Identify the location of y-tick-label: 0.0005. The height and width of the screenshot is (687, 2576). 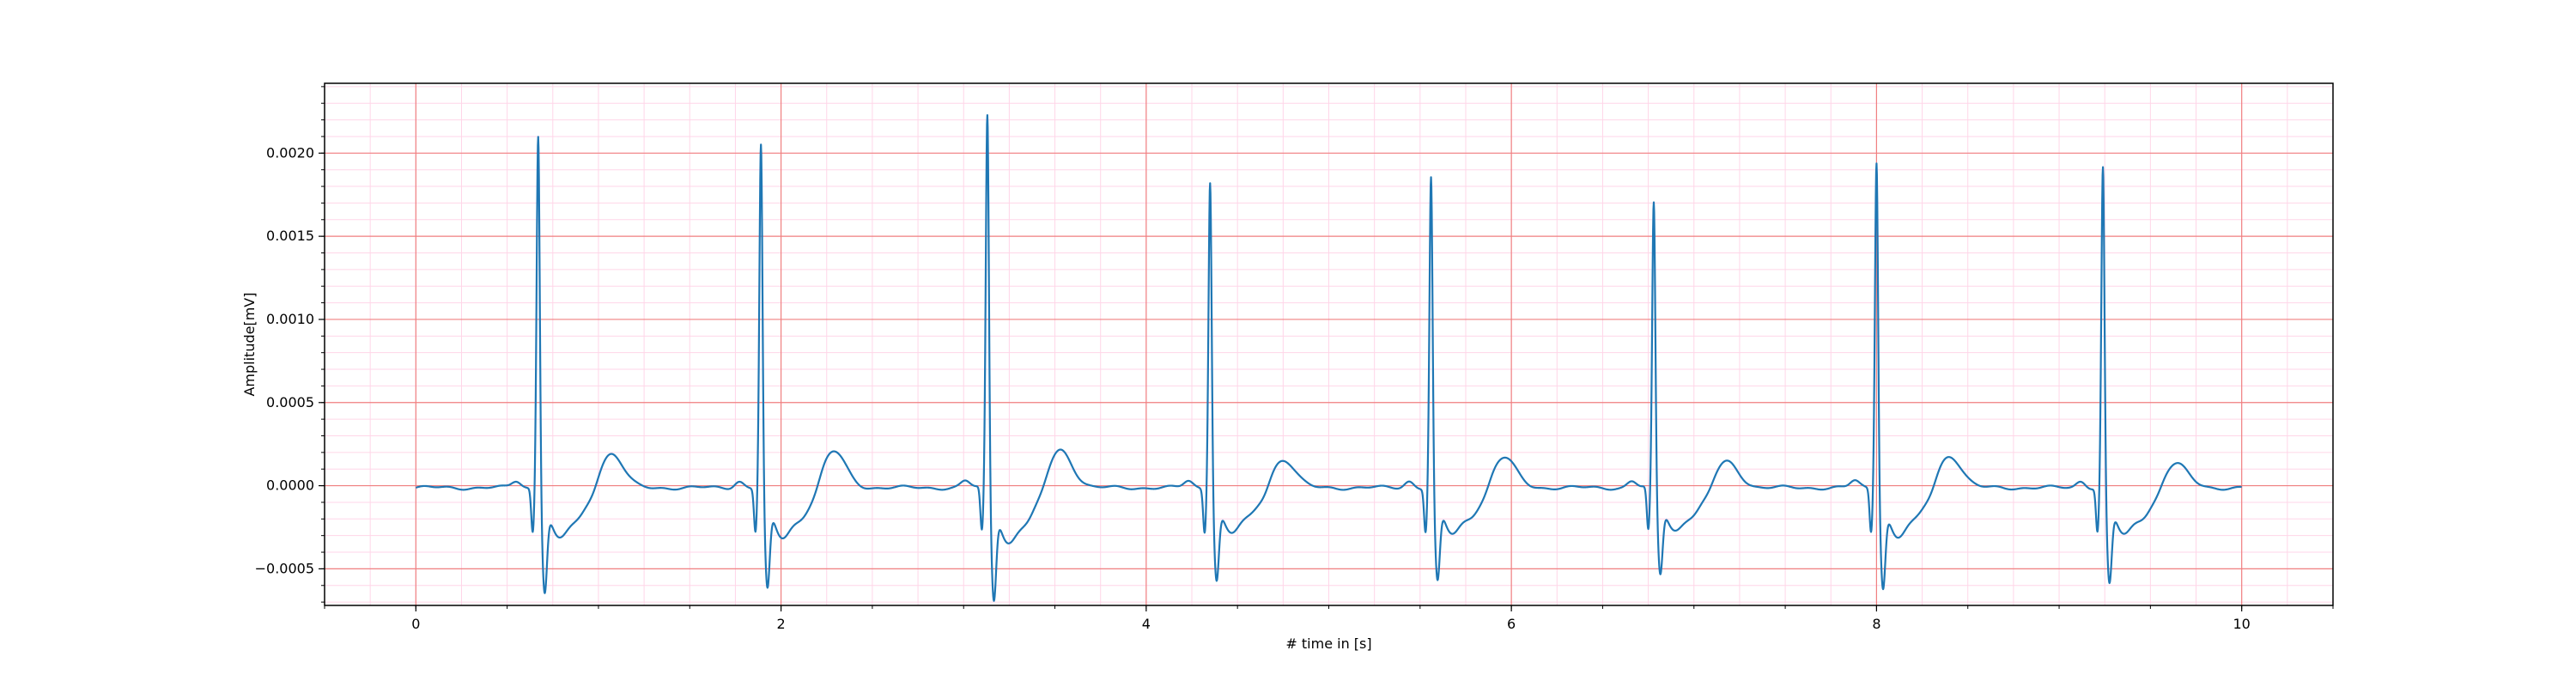
(290, 402).